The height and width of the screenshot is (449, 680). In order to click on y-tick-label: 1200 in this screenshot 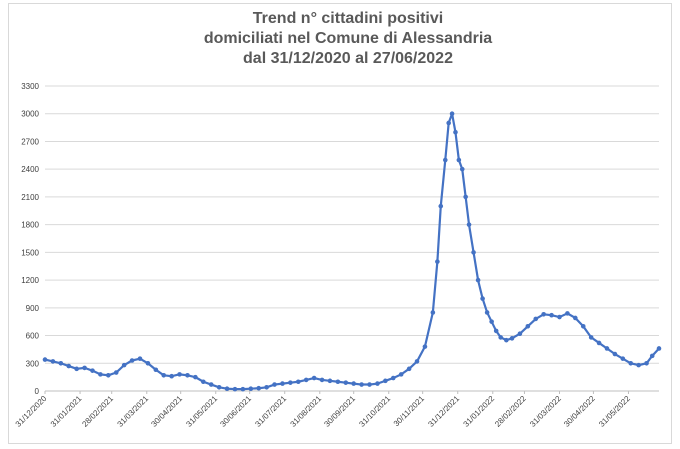, I will do `click(30, 280)`.